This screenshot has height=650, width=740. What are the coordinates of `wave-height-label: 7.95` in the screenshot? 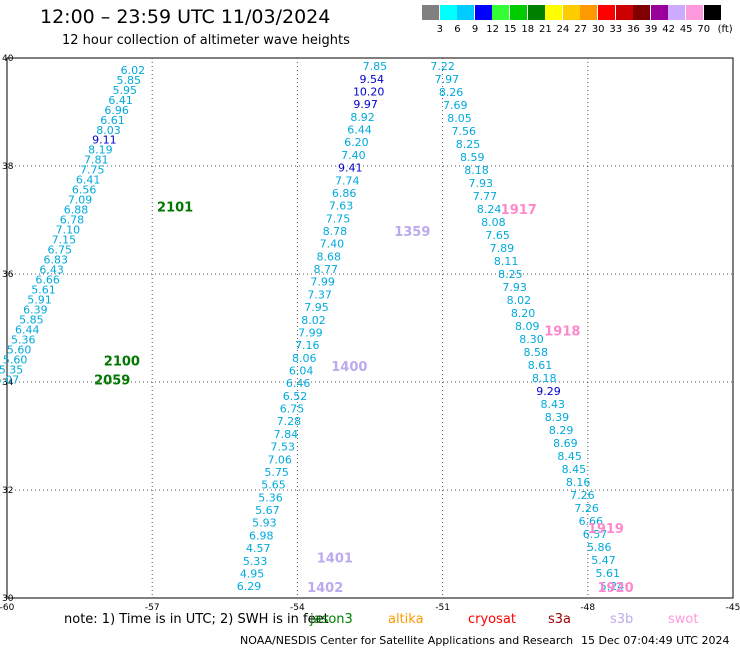 It's located at (316, 307).